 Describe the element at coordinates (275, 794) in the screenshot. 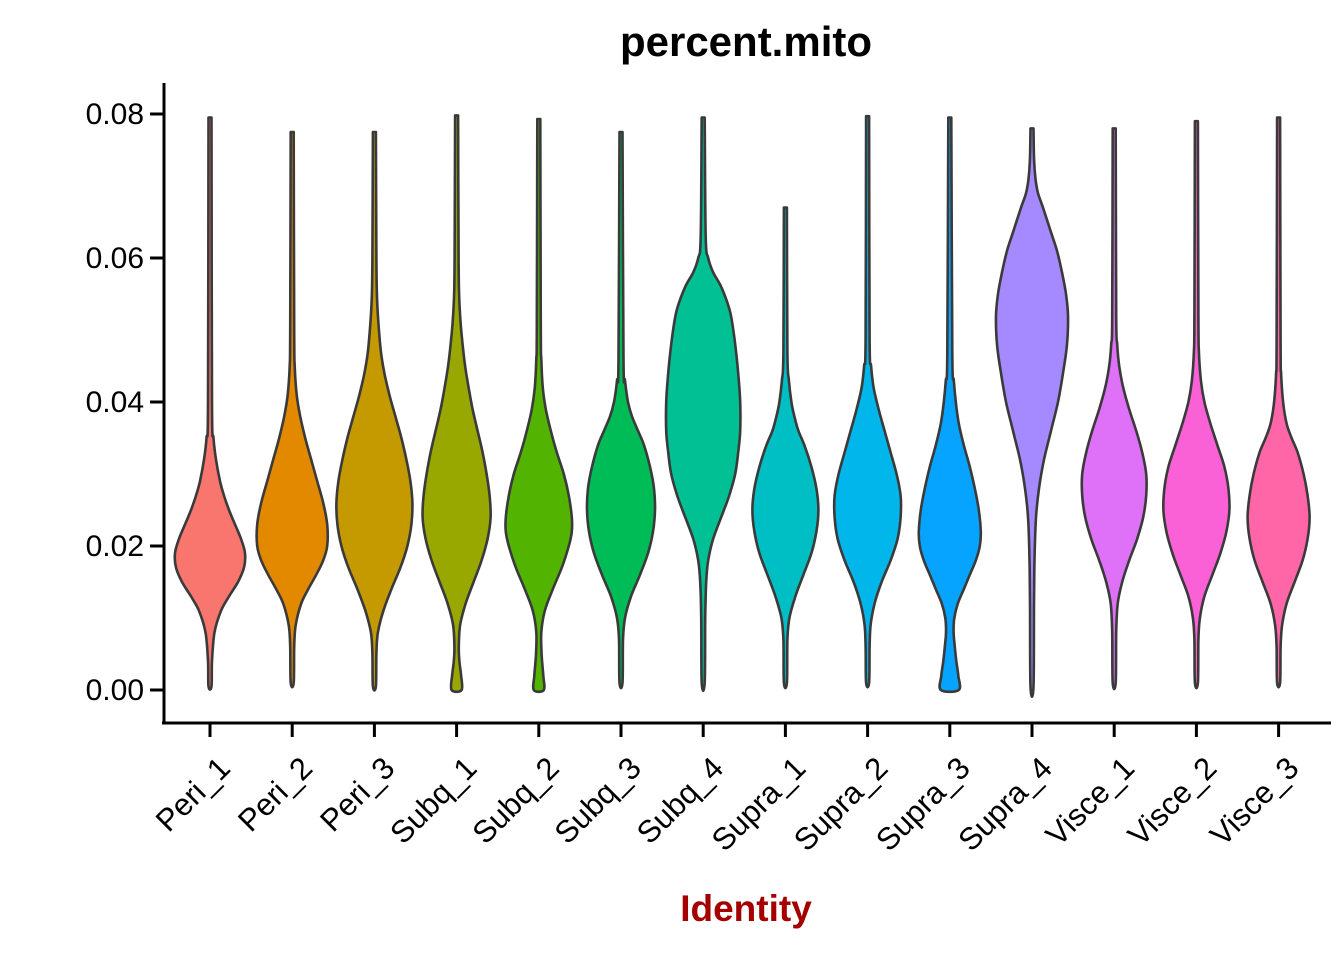

I see `x-tick-label-Peri_2: Peri_2` at that location.